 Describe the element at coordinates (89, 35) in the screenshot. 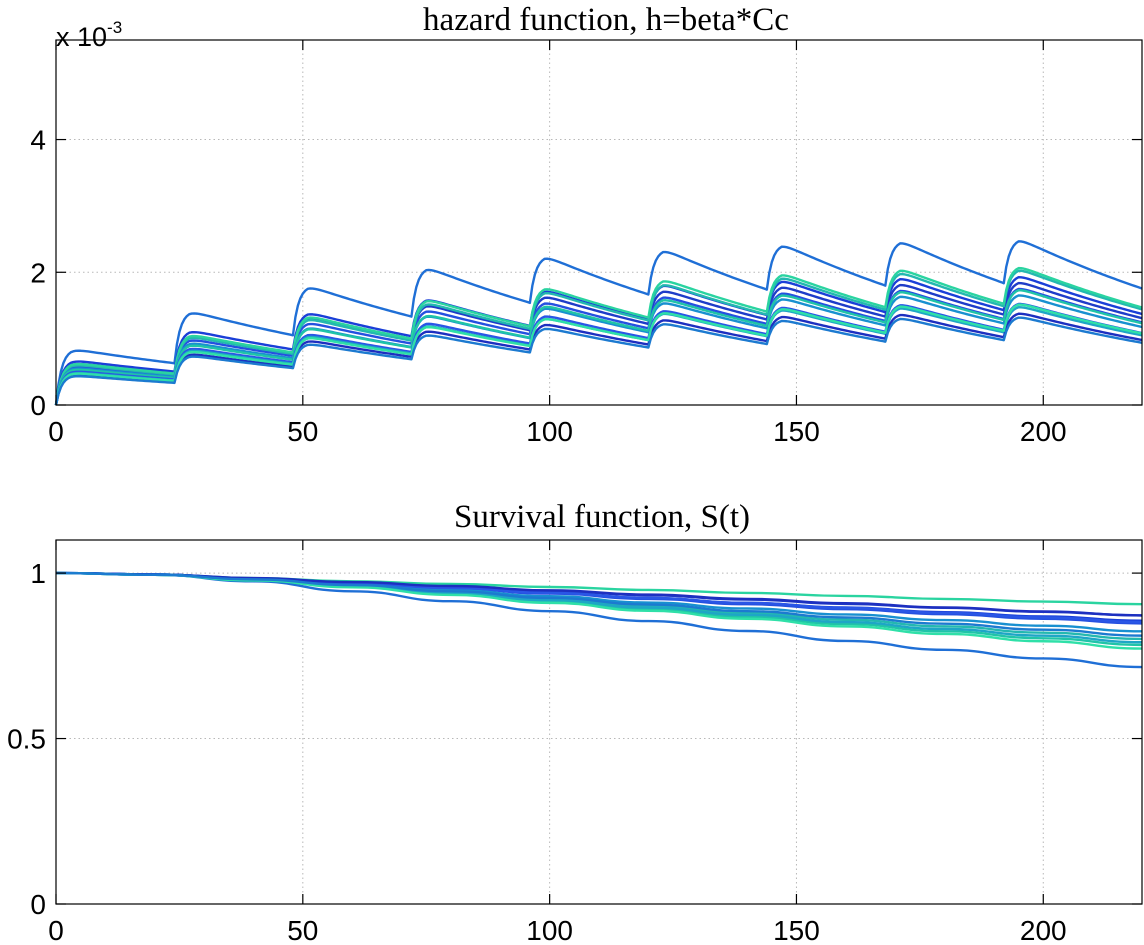

I see `hazard-y-multiplier: x 10-3` at that location.